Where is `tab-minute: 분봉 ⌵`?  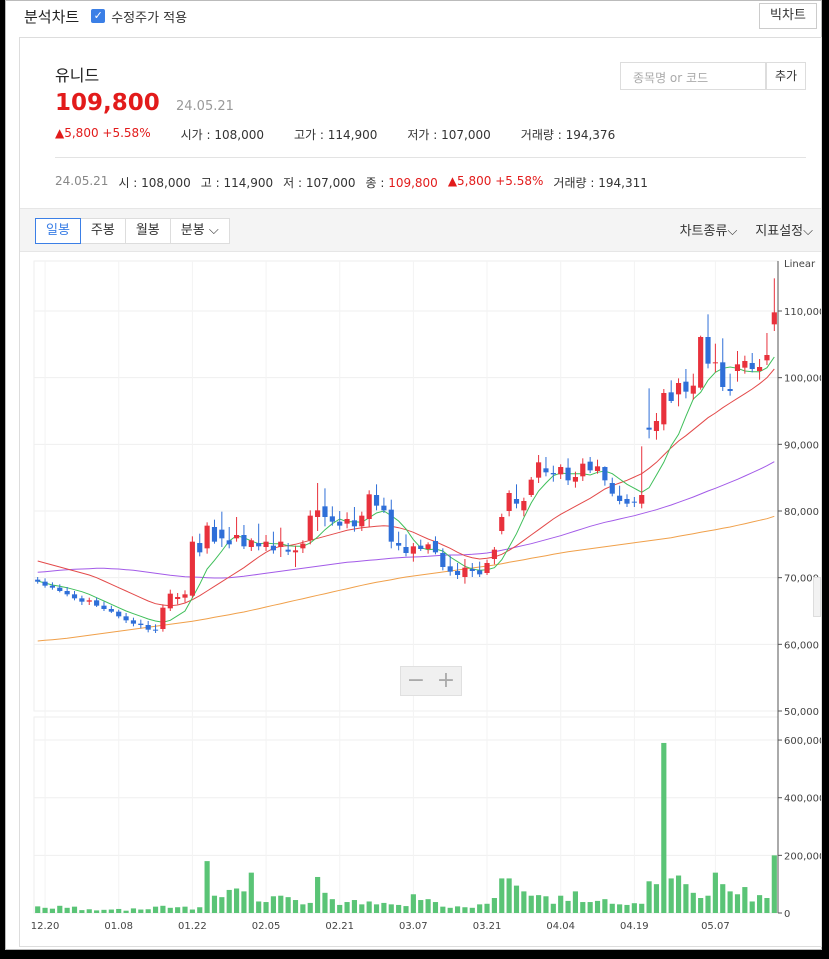 tab-minute: 분봉 ⌵ is located at coordinates (199, 231).